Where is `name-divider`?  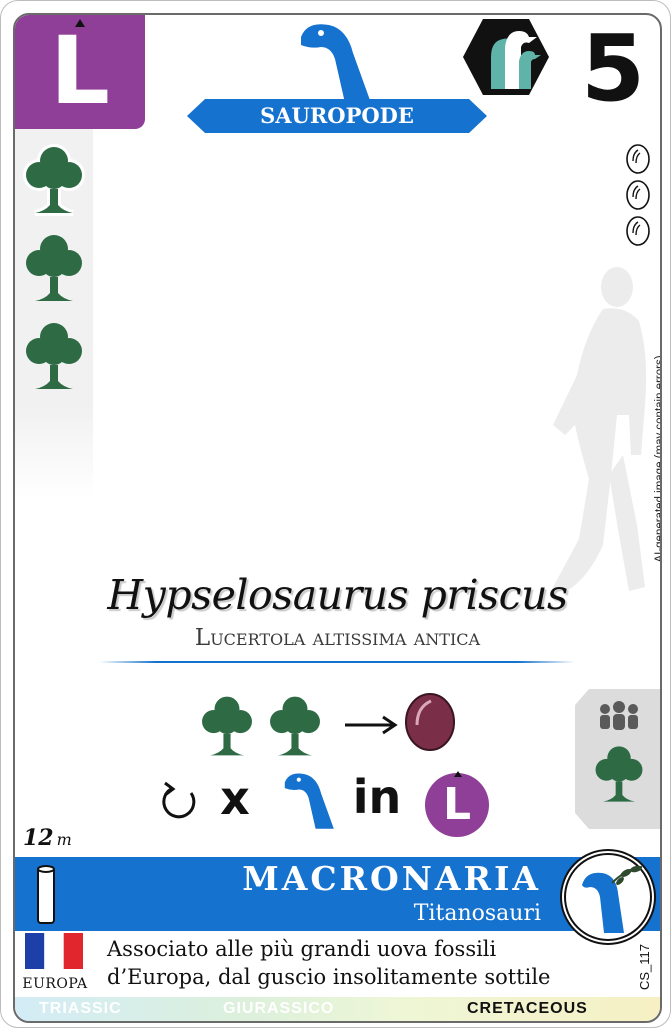 name-divider is located at coordinates (337, 662).